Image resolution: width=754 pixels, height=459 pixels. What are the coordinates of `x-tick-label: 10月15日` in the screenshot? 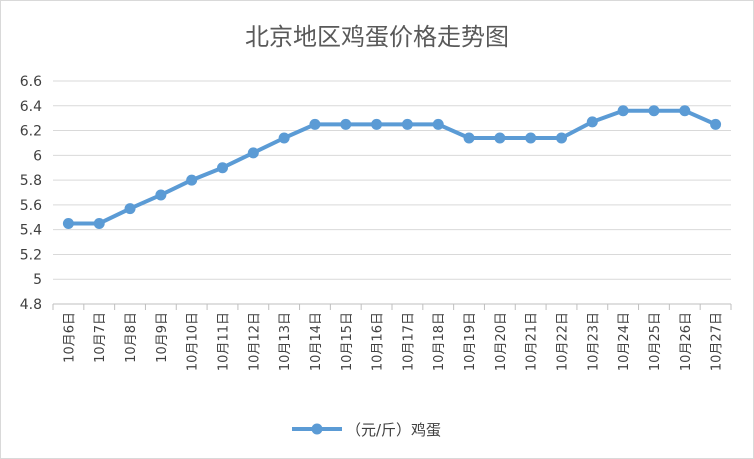 It's located at (347, 341).